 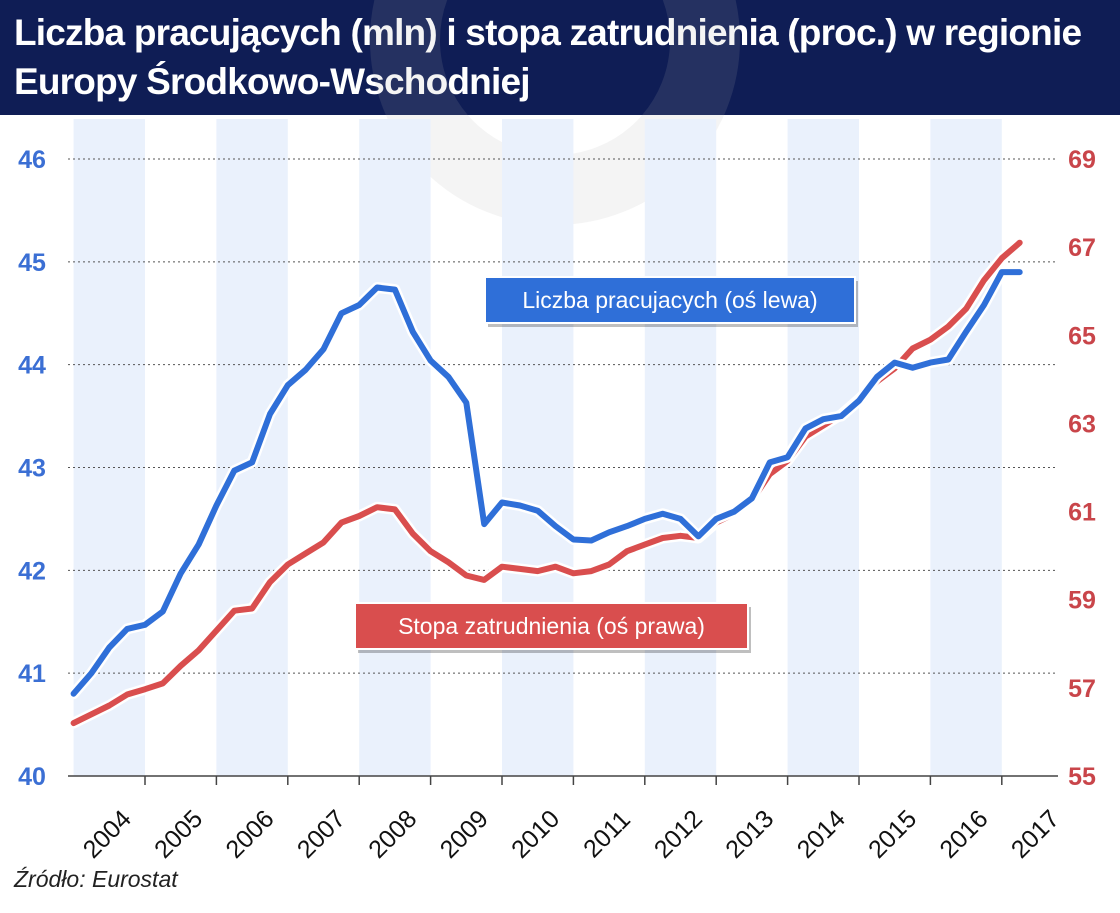 What do you see at coordinates (96, 879) in the screenshot?
I see `source-note: Źródło: Eurostat` at bounding box center [96, 879].